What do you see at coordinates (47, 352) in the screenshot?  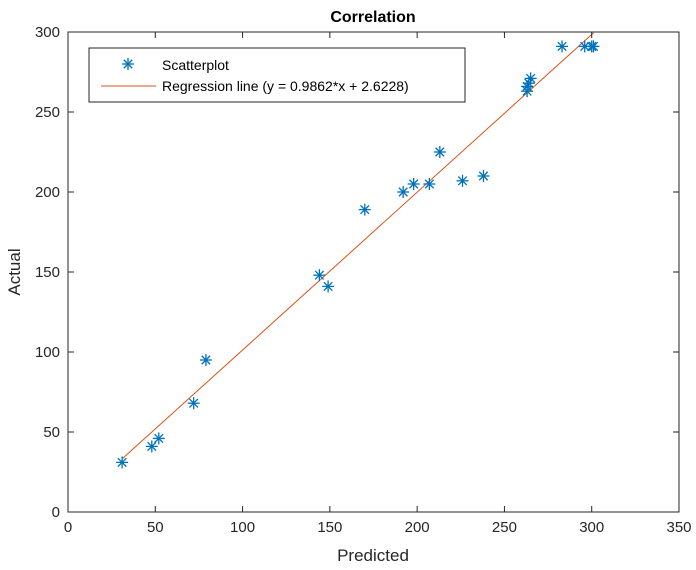 I see `y-tick-label: 100` at bounding box center [47, 352].